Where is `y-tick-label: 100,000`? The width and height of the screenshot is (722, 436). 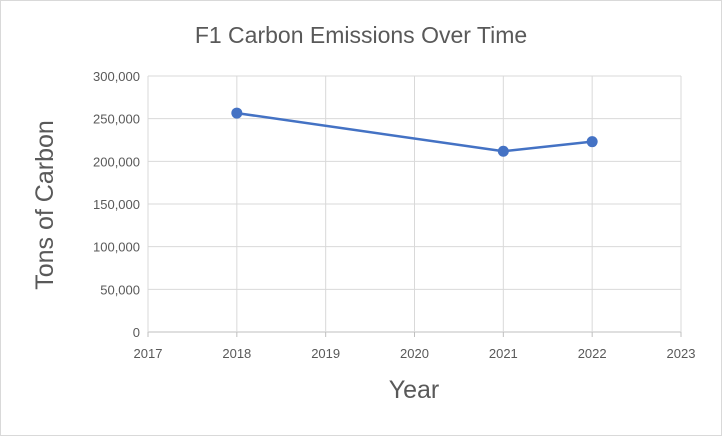
y-tick-label: 100,000 is located at coordinates (116, 247).